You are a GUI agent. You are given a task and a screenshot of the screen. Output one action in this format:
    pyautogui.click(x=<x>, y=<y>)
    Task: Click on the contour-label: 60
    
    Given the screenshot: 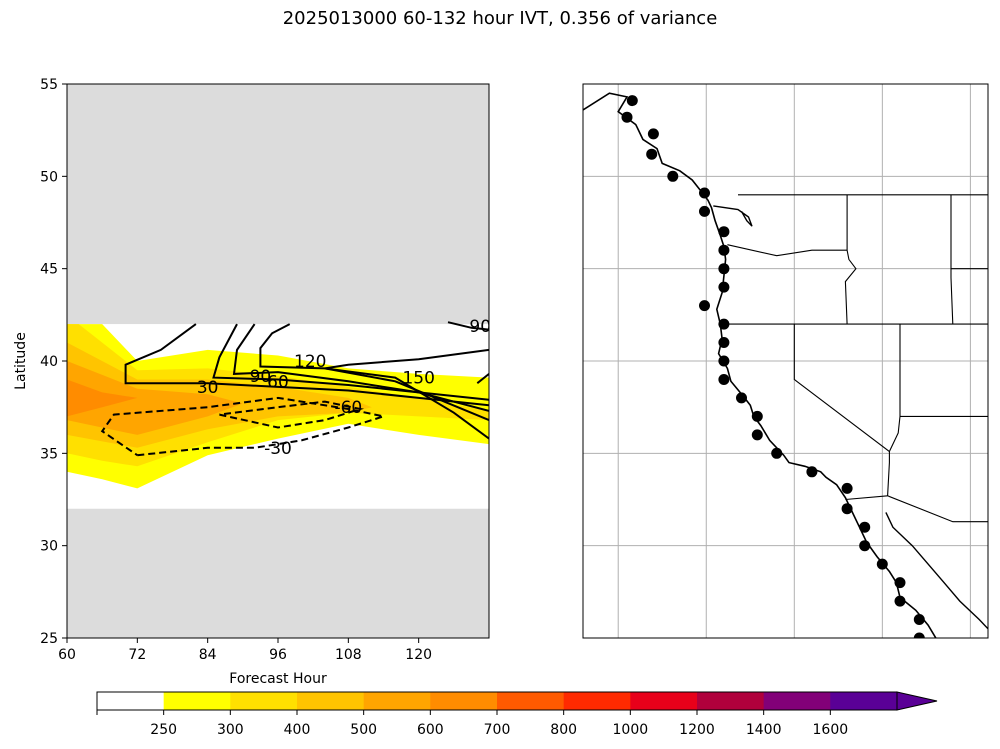 What is the action you would take?
    pyautogui.click(x=278, y=382)
    